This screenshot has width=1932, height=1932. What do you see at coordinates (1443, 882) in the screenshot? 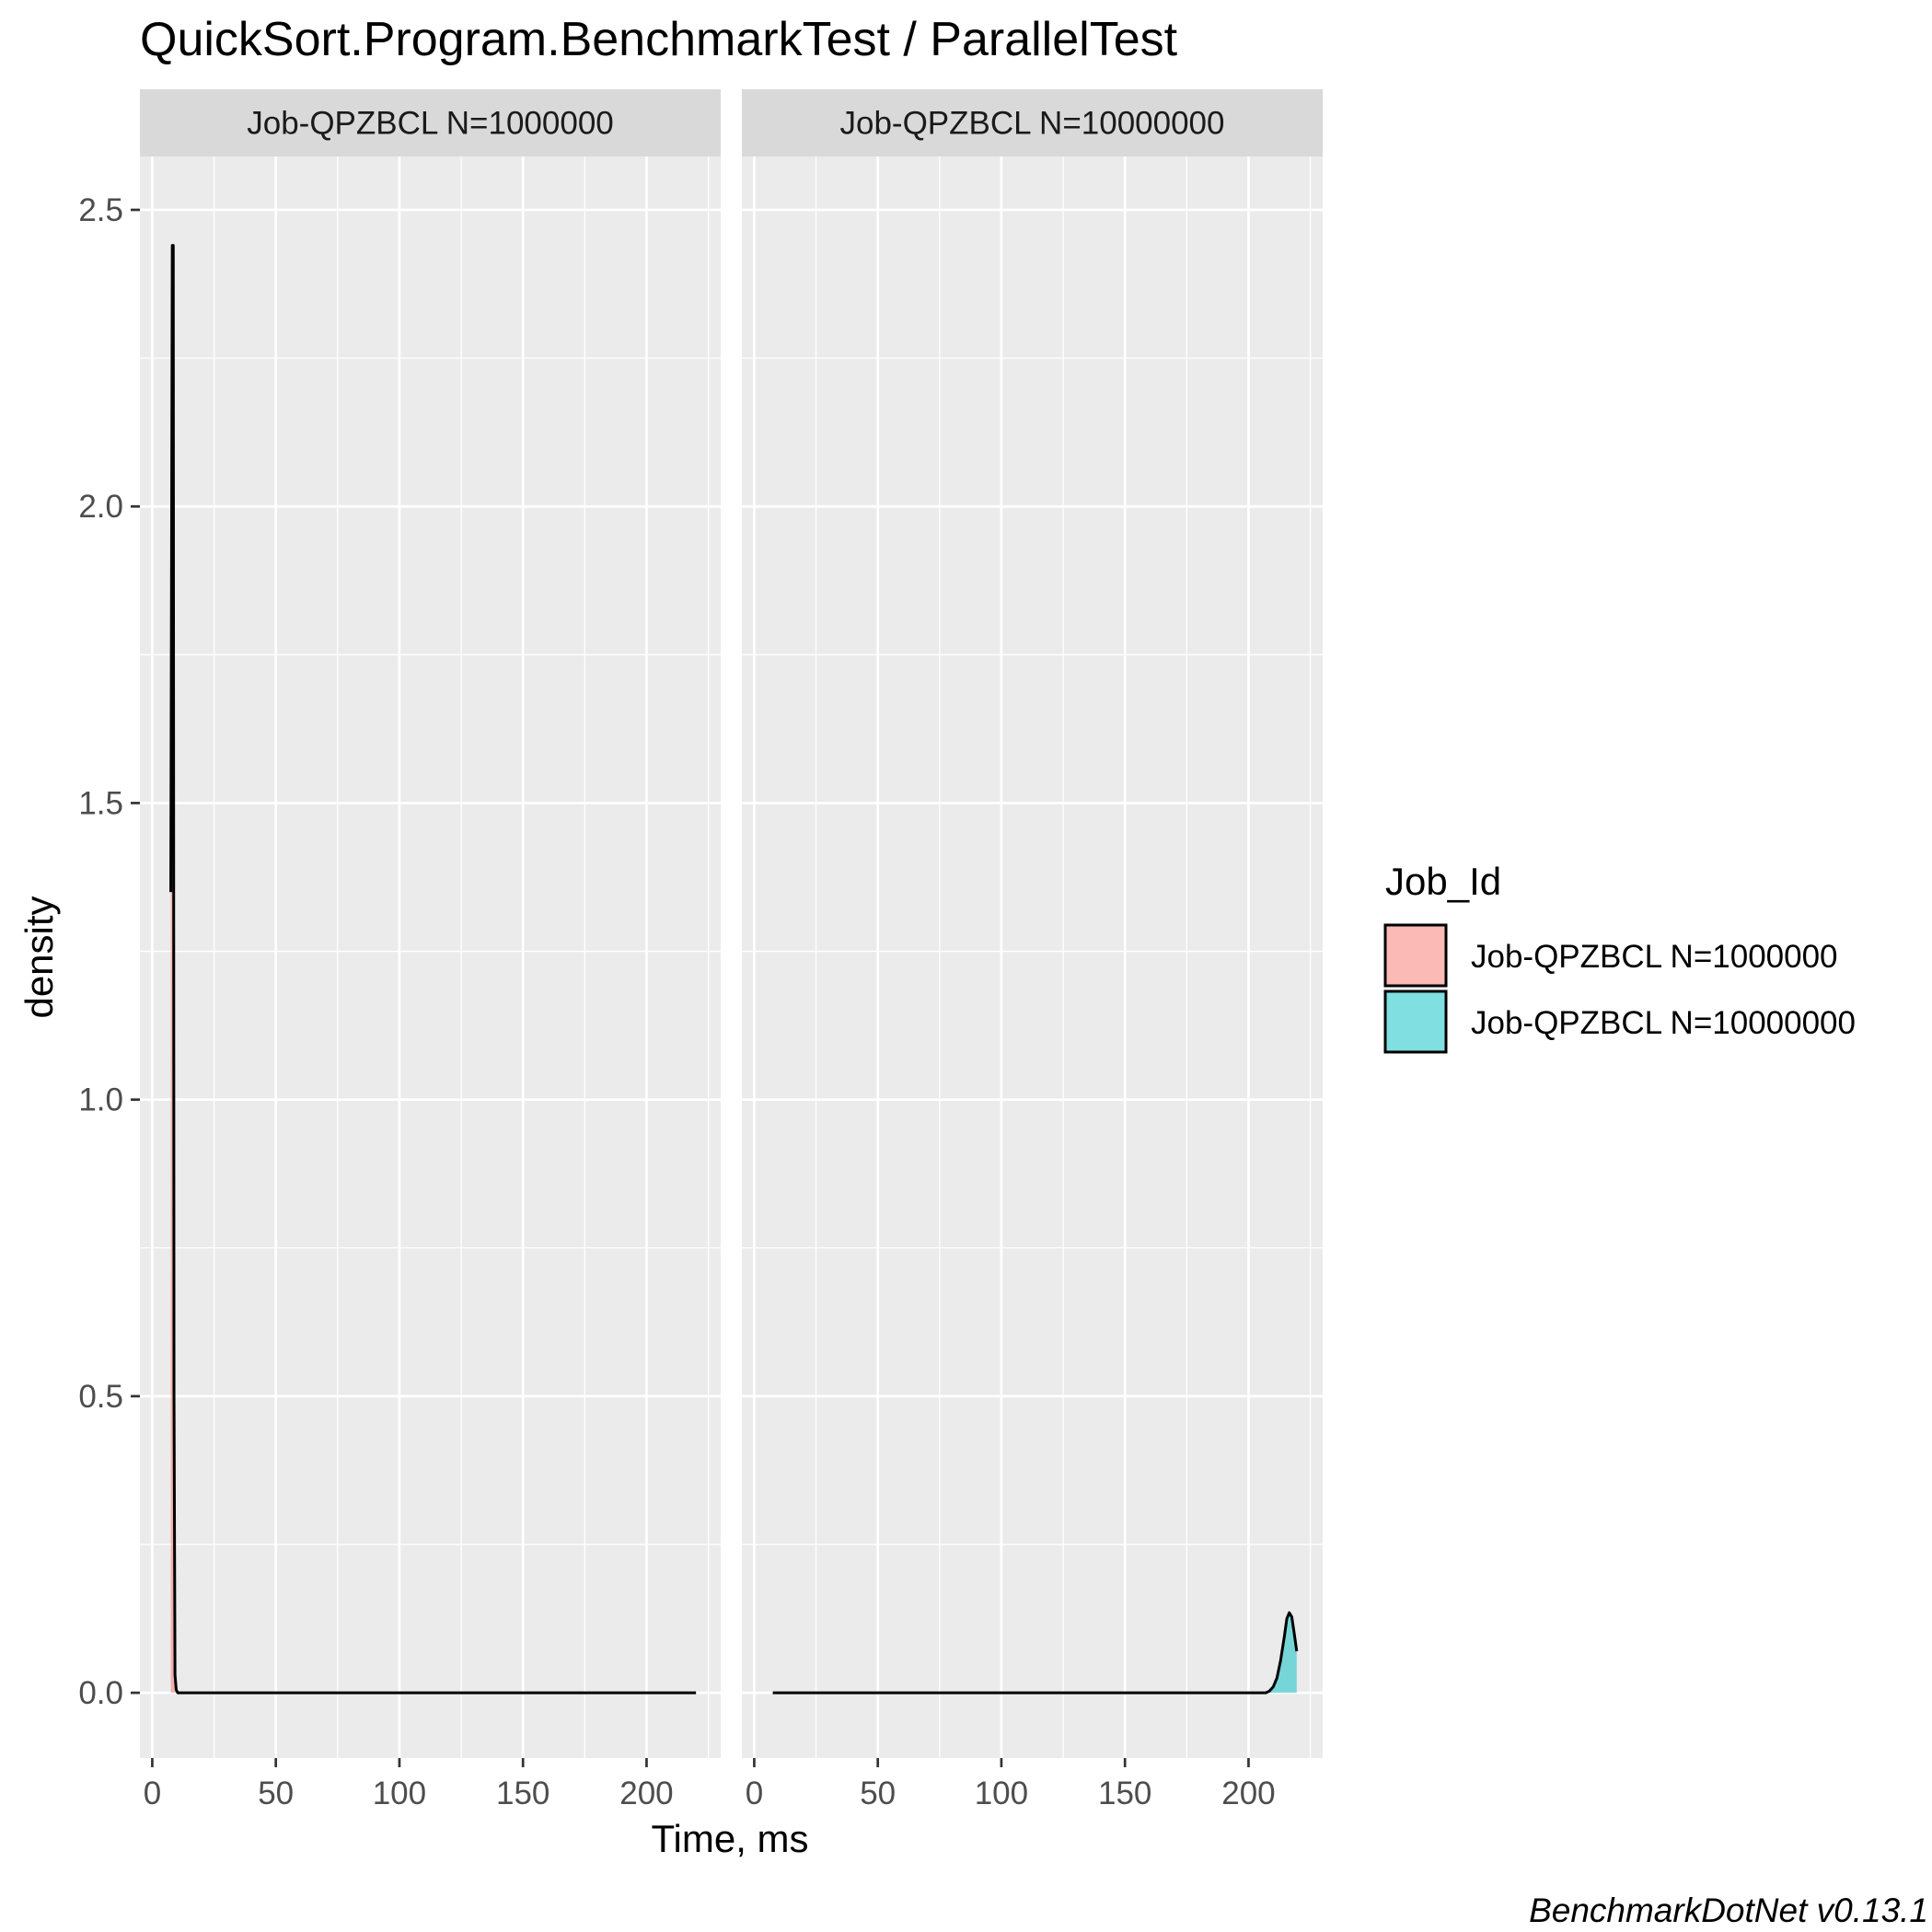
I see `legend-title: Job_Id` at bounding box center [1443, 882].